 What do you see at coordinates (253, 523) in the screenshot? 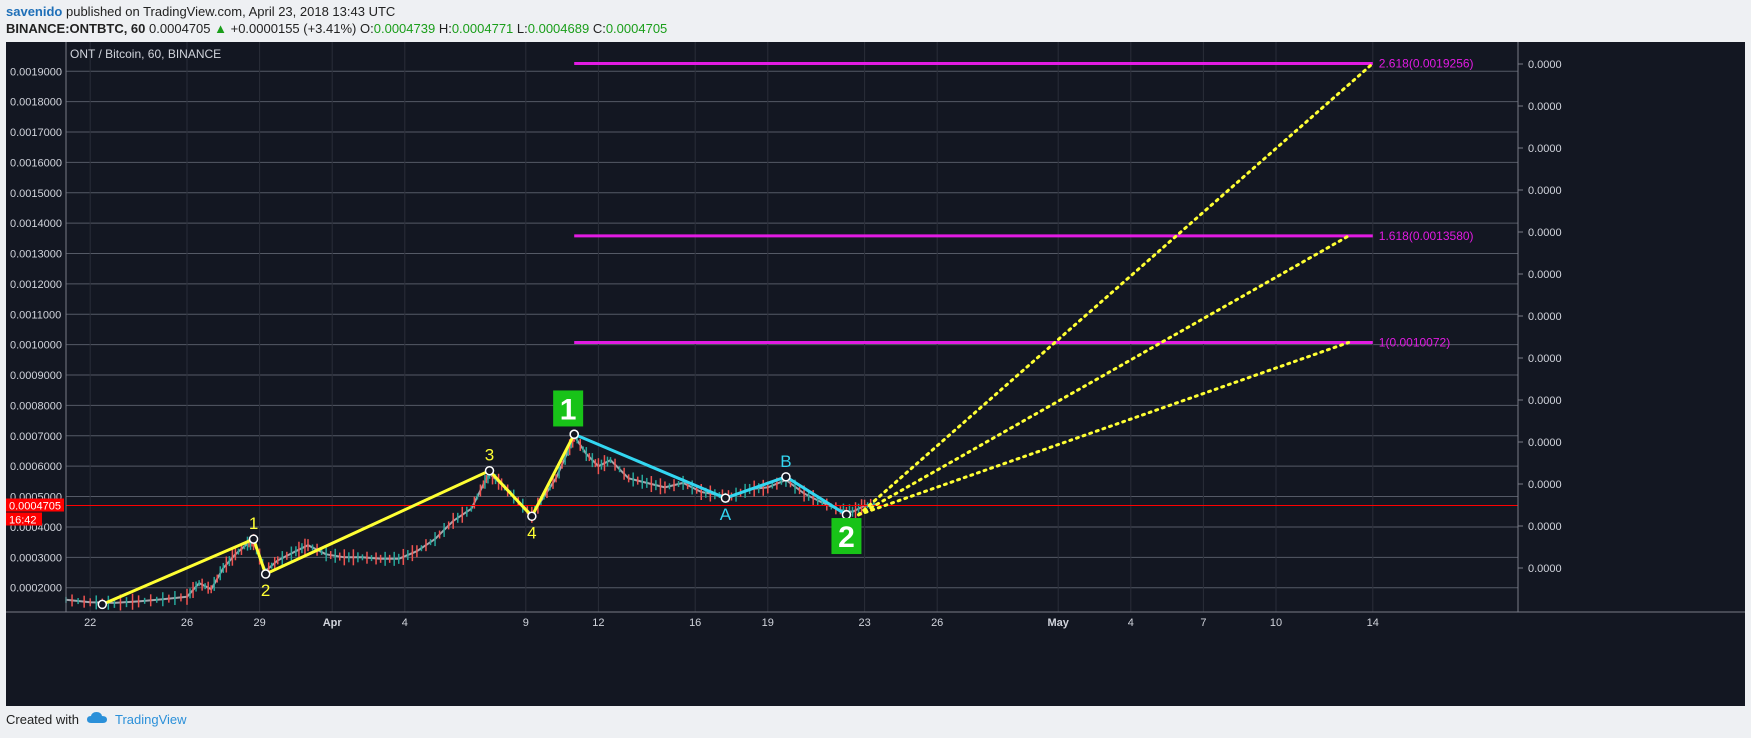
I see `wave-label: 1` at bounding box center [253, 523].